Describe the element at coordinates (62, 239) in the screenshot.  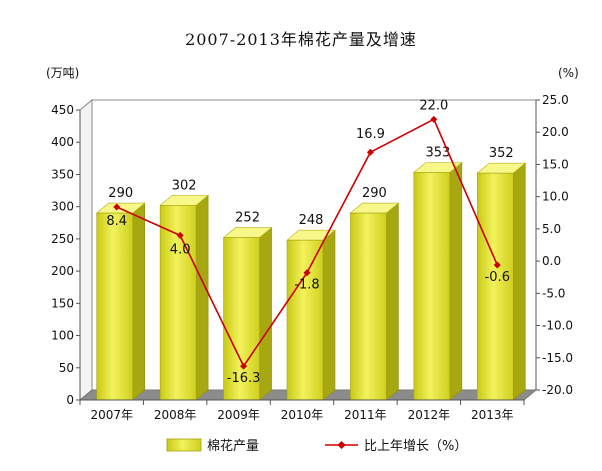
I see `left-tick-label: 250` at that location.